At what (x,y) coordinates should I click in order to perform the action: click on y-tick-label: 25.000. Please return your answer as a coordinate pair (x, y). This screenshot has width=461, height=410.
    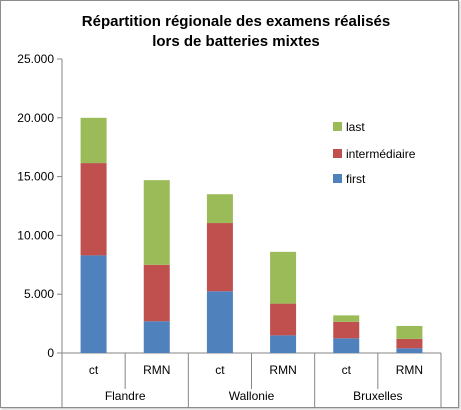
    Looking at the image, I should click on (35, 59).